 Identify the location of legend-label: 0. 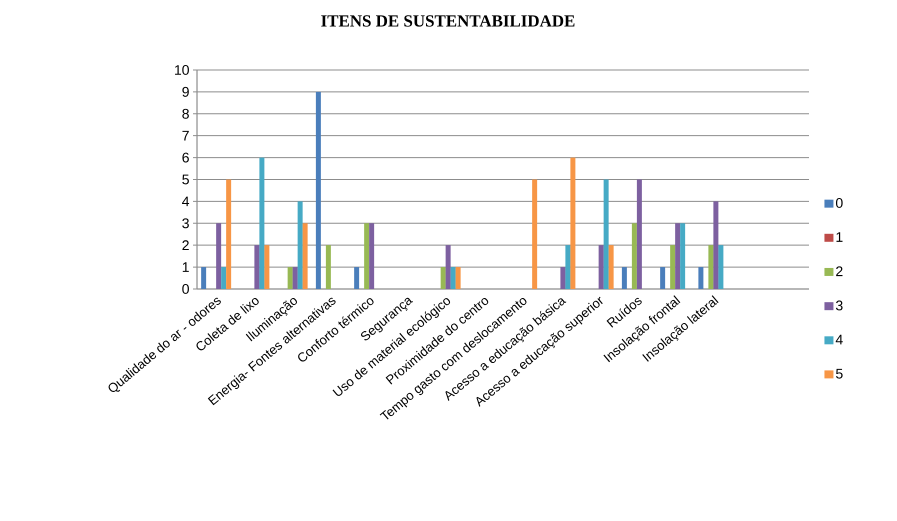
(839, 203).